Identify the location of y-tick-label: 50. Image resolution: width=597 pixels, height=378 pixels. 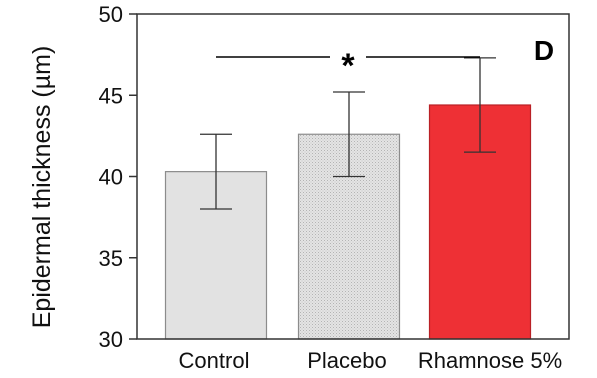
(111, 14).